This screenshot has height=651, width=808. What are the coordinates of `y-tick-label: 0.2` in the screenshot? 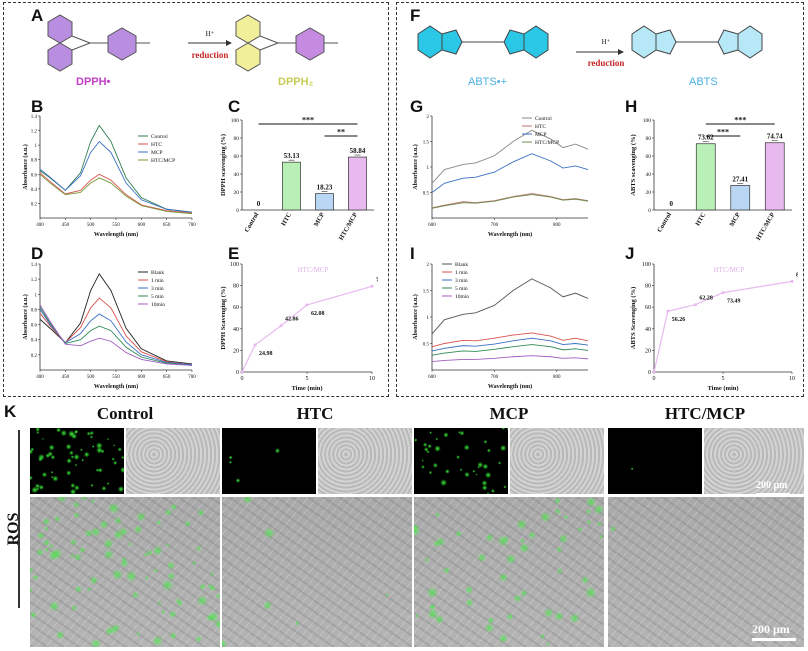 It's located at (34, 356).